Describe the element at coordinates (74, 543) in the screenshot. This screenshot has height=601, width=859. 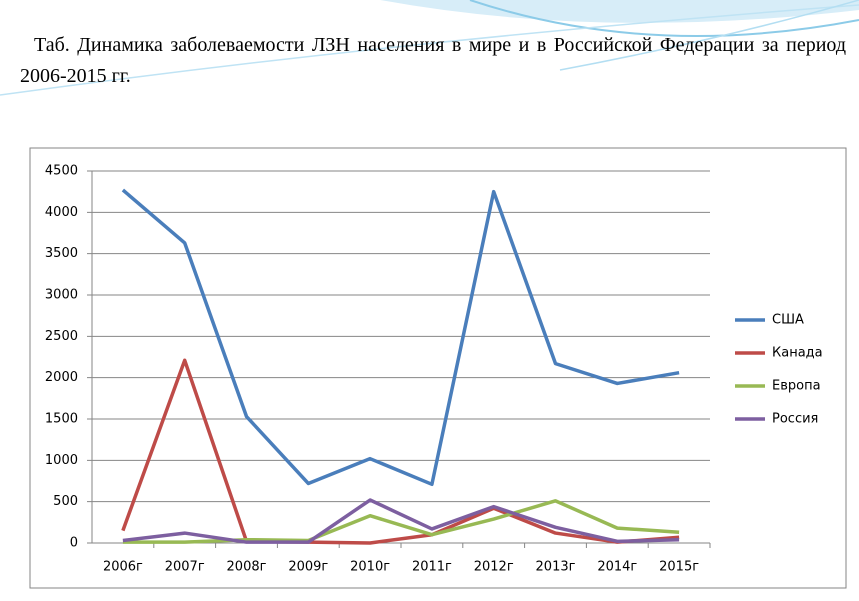
I see `y-tick-label: 0` at that location.